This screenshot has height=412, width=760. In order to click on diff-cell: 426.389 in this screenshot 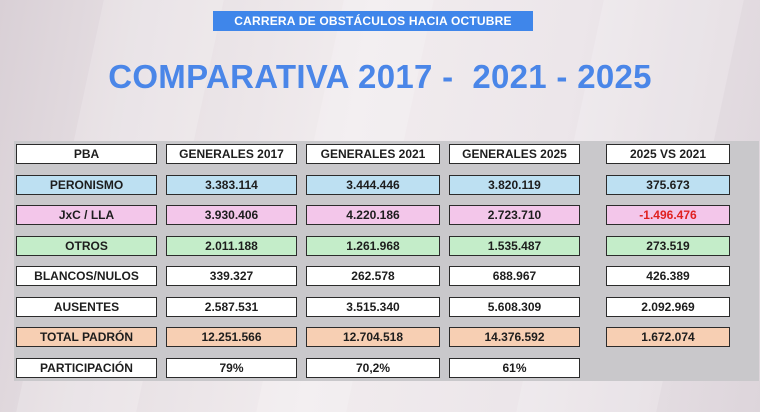, I will do `click(668, 276)`.